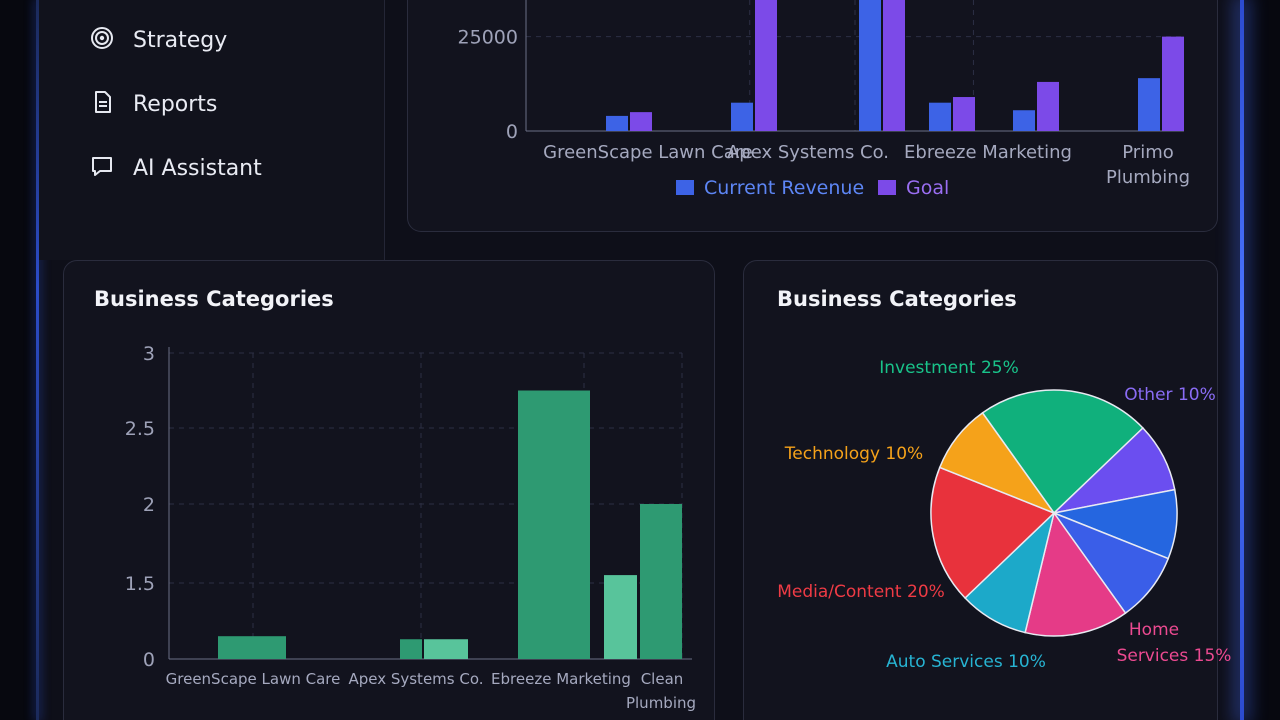 The width and height of the screenshot is (1280, 720). I want to click on sidebar-item-label: AI Assistant, so click(197, 168).